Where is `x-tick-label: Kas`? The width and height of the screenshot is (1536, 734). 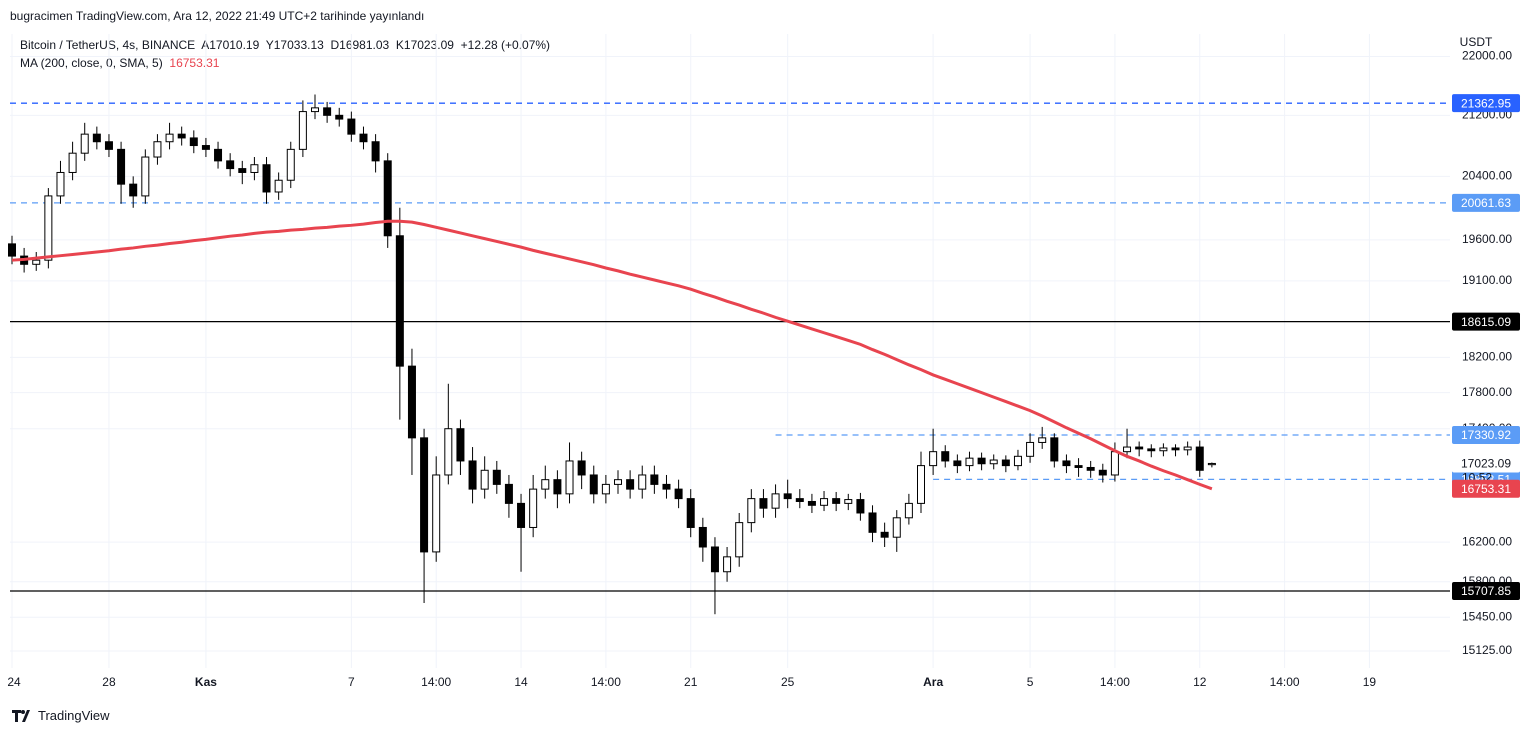 x-tick-label: Kas is located at coordinates (206, 682).